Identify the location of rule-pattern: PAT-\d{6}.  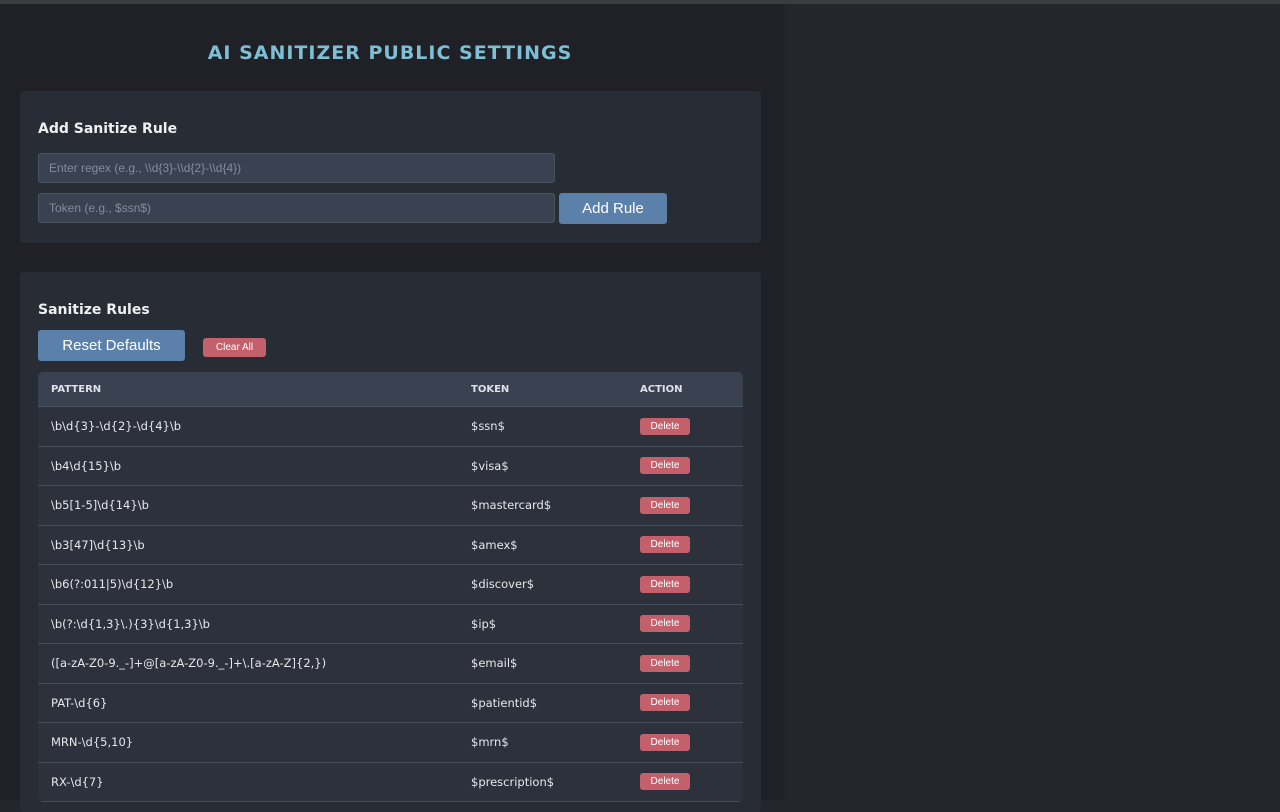
(79, 702).